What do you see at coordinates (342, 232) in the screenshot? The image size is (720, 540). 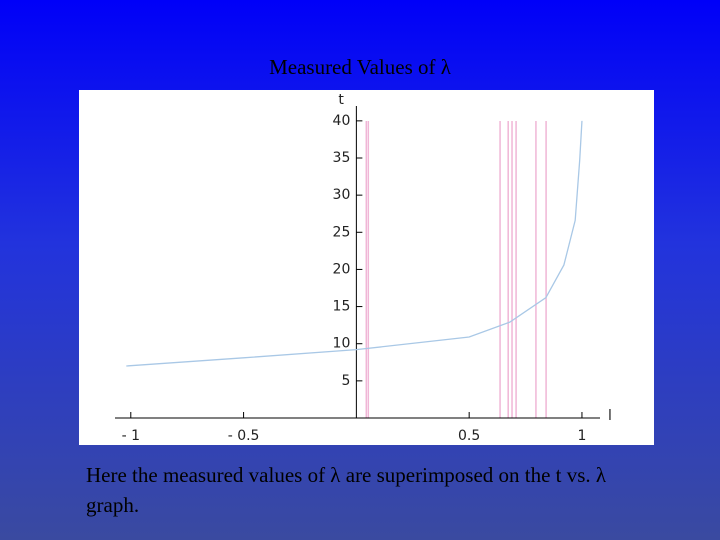 I see `y-tick-label: 25` at bounding box center [342, 232].